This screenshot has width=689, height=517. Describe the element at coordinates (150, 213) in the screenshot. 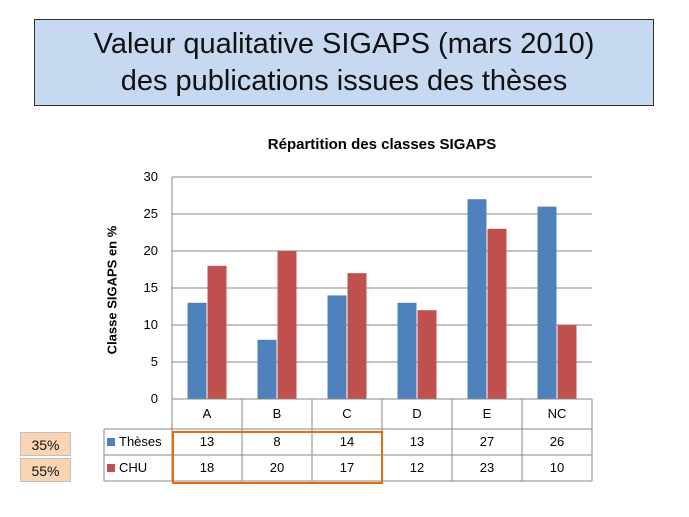

I see `y-tick-label: 25` at that location.